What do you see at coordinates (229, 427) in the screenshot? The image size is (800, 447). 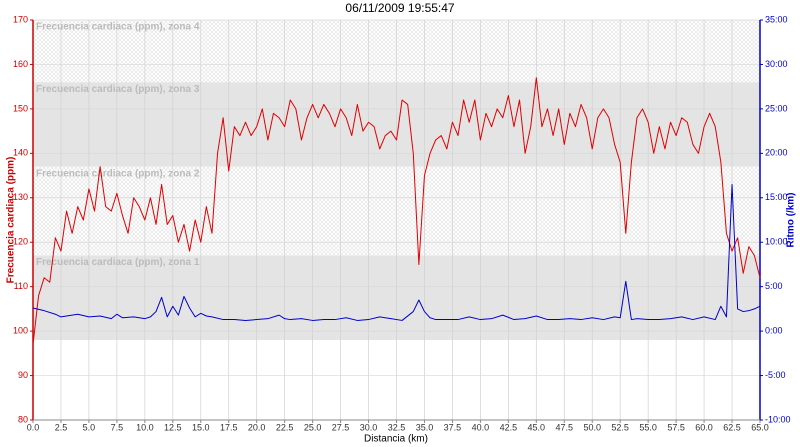 I see `x-tick-label: 17.5` at bounding box center [229, 427].